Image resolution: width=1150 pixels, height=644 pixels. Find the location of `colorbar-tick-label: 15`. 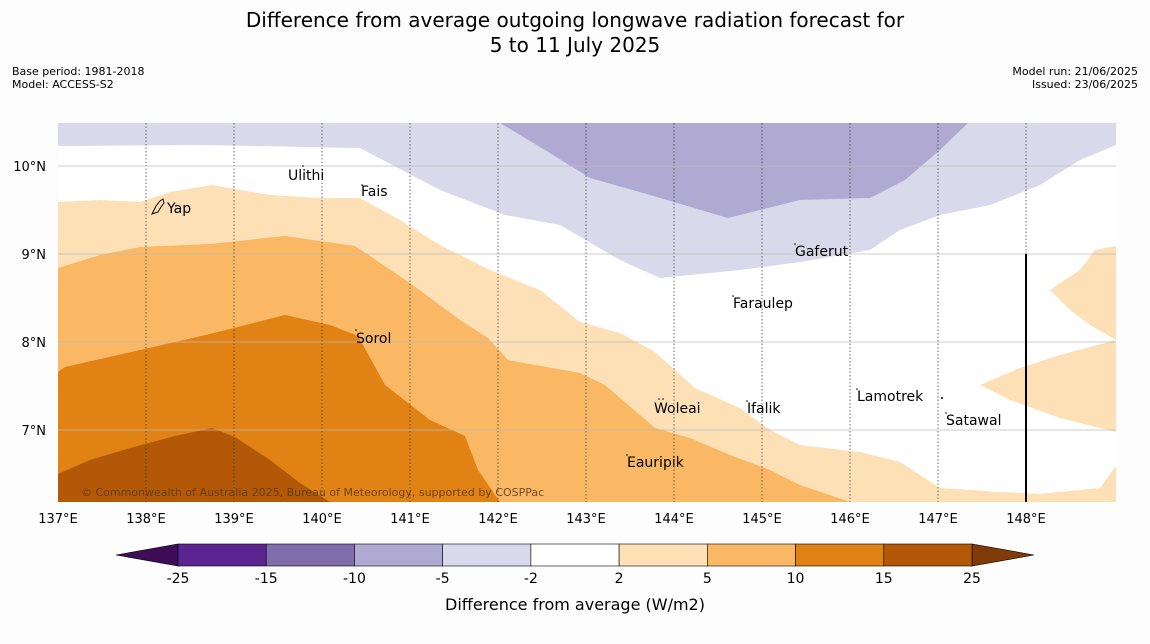

colorbar-tick-label: 15 is located at coordinates (884, 579).